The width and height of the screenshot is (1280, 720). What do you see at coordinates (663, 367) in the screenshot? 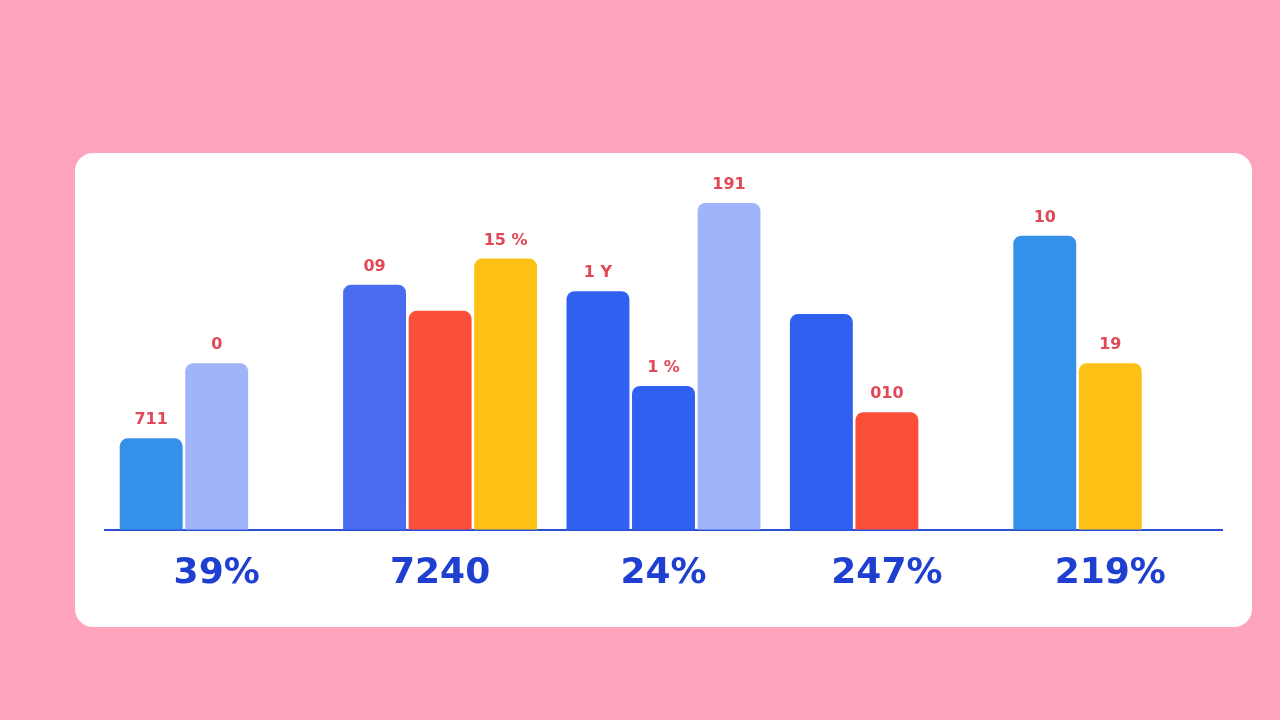
I see `annotation: 1 %` at bounding box center [663, 367].